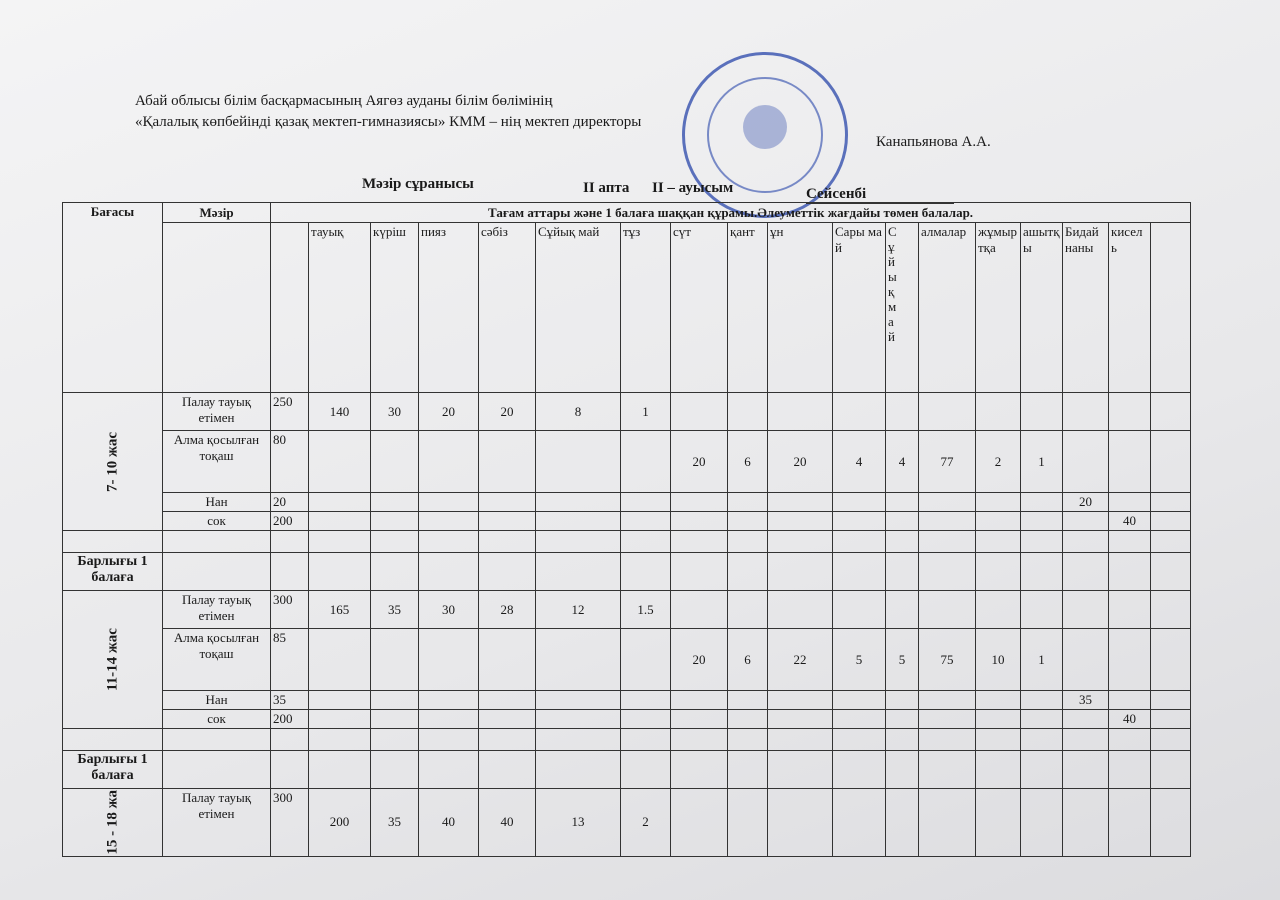  What do you see at coordinates (289, 411) in the screenshot?
I see `portion: 250` at bounding box center [289, 411].